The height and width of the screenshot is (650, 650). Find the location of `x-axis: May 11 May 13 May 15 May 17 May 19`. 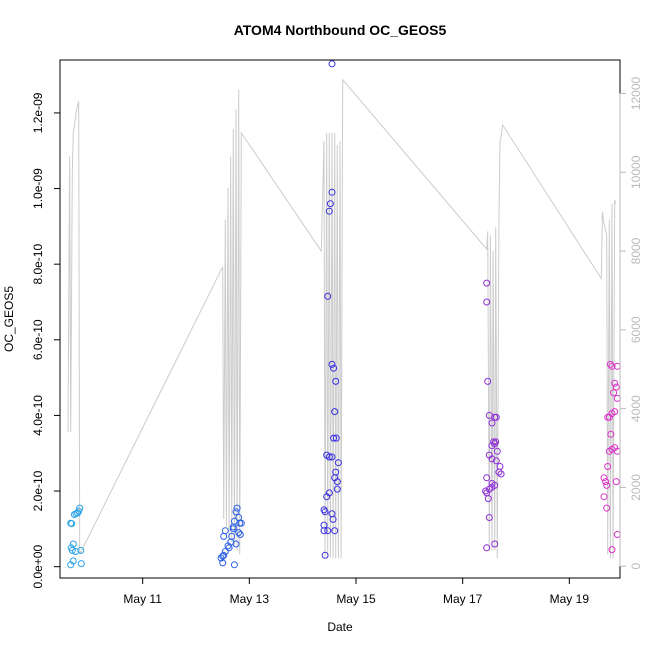

x-axis: May 11 May 13 May 15 May 17 May 19 is located at coordinates (356, 591).